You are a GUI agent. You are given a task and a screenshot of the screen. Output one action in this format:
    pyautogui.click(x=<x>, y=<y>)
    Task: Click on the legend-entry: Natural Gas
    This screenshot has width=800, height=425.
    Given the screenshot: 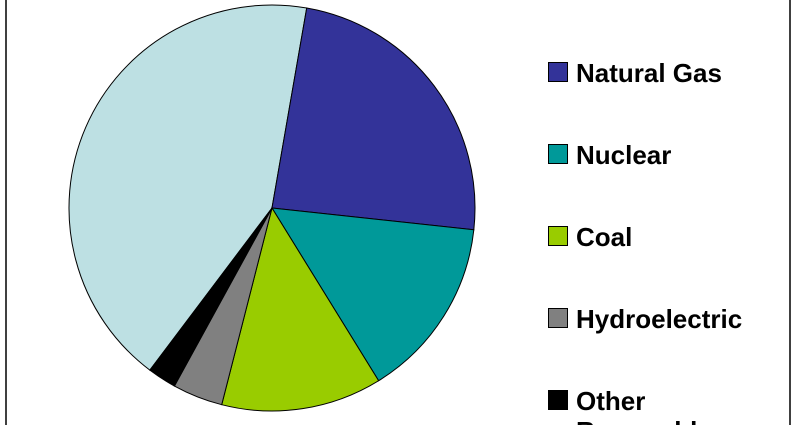 What is the action you would take?
    pyautogui.click(x=662, y=73)
    